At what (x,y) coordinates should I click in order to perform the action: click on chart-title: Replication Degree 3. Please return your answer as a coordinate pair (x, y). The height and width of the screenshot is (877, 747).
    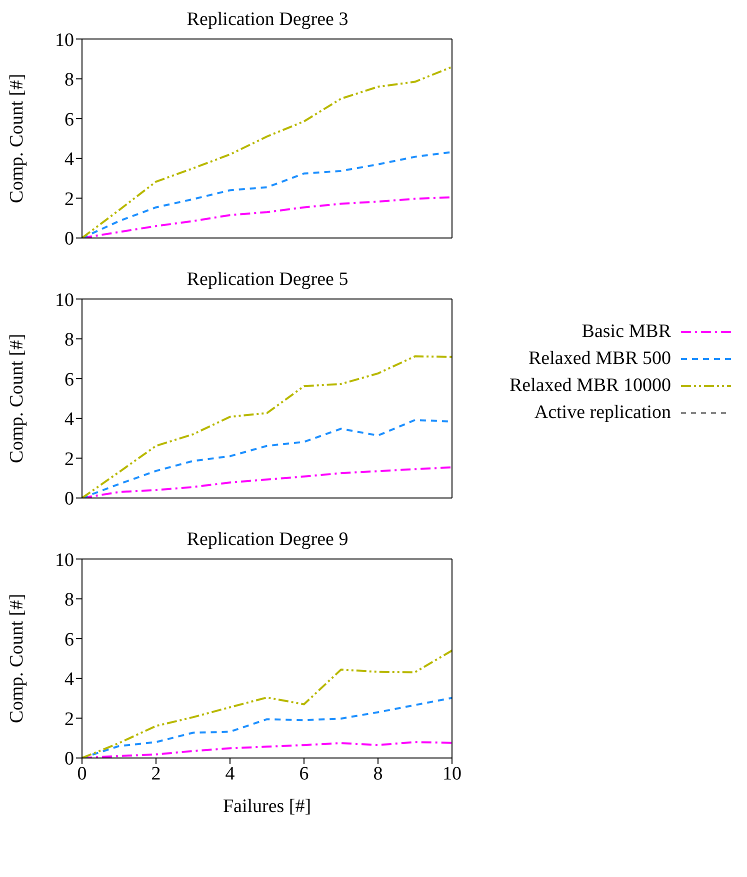
    Looking at the image, I should click on (268, 20).